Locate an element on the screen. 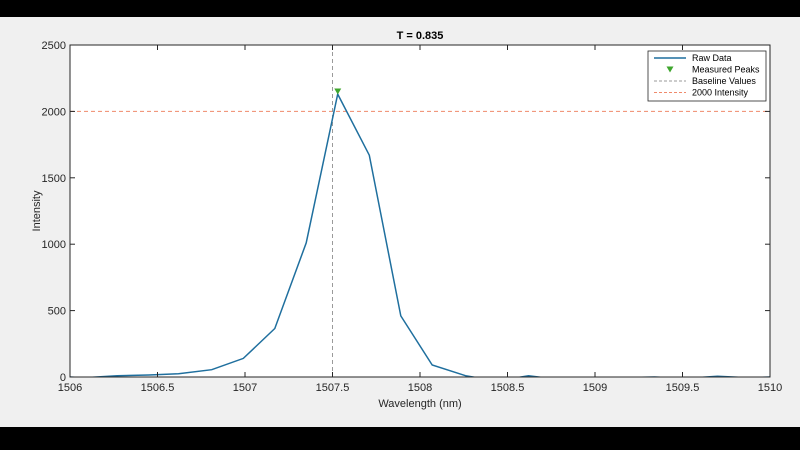 The height and width of the screenshot is (450, 800). x-tick-label: 1509 is located at coordinates (595, 388).